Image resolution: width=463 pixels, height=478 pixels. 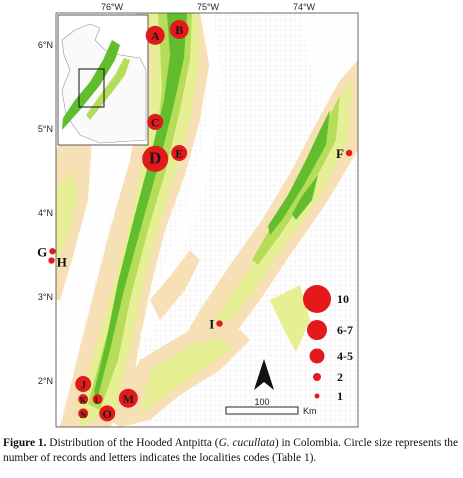 What do you see at coordinates (246, 443) in the screenshot?
I see `caption-species-name: G. cucullata` at bounding box center [246, 443].